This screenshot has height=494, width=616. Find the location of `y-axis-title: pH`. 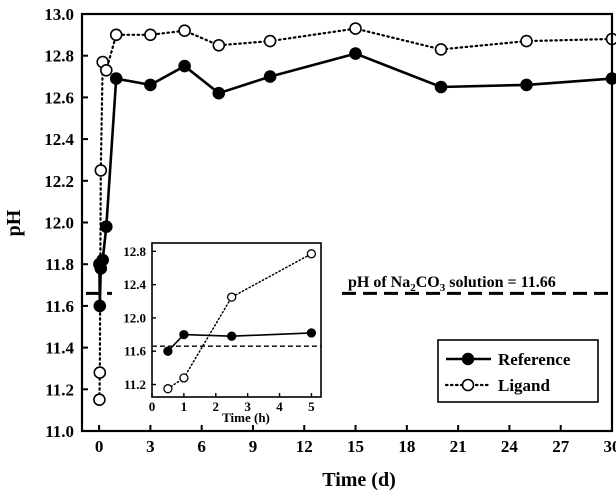

y-axis-title: pH is located at coordinates (14, 222).